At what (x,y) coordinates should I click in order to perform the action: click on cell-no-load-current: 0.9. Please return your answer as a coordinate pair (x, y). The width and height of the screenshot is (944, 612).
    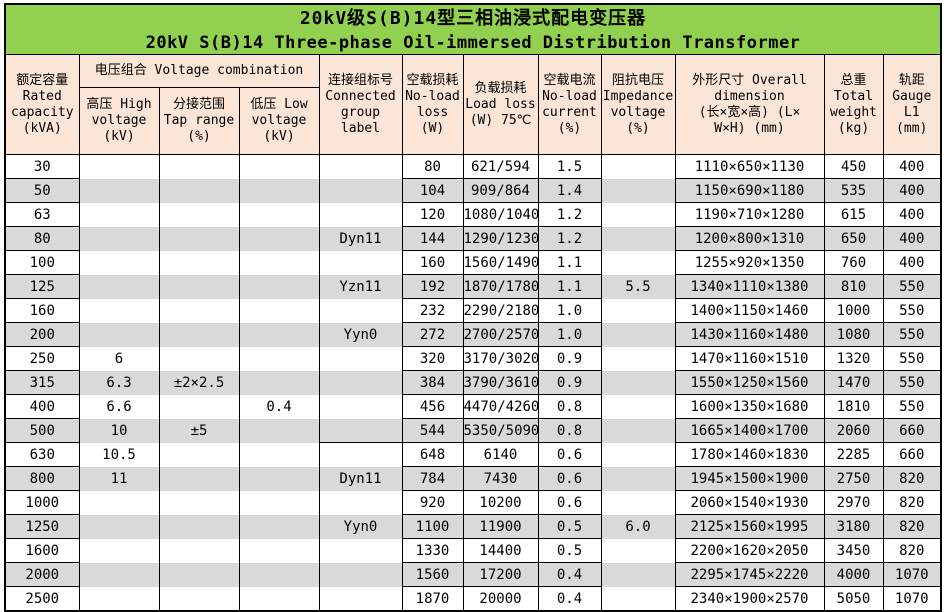
    Looking at the image, I should click on (569, 358).